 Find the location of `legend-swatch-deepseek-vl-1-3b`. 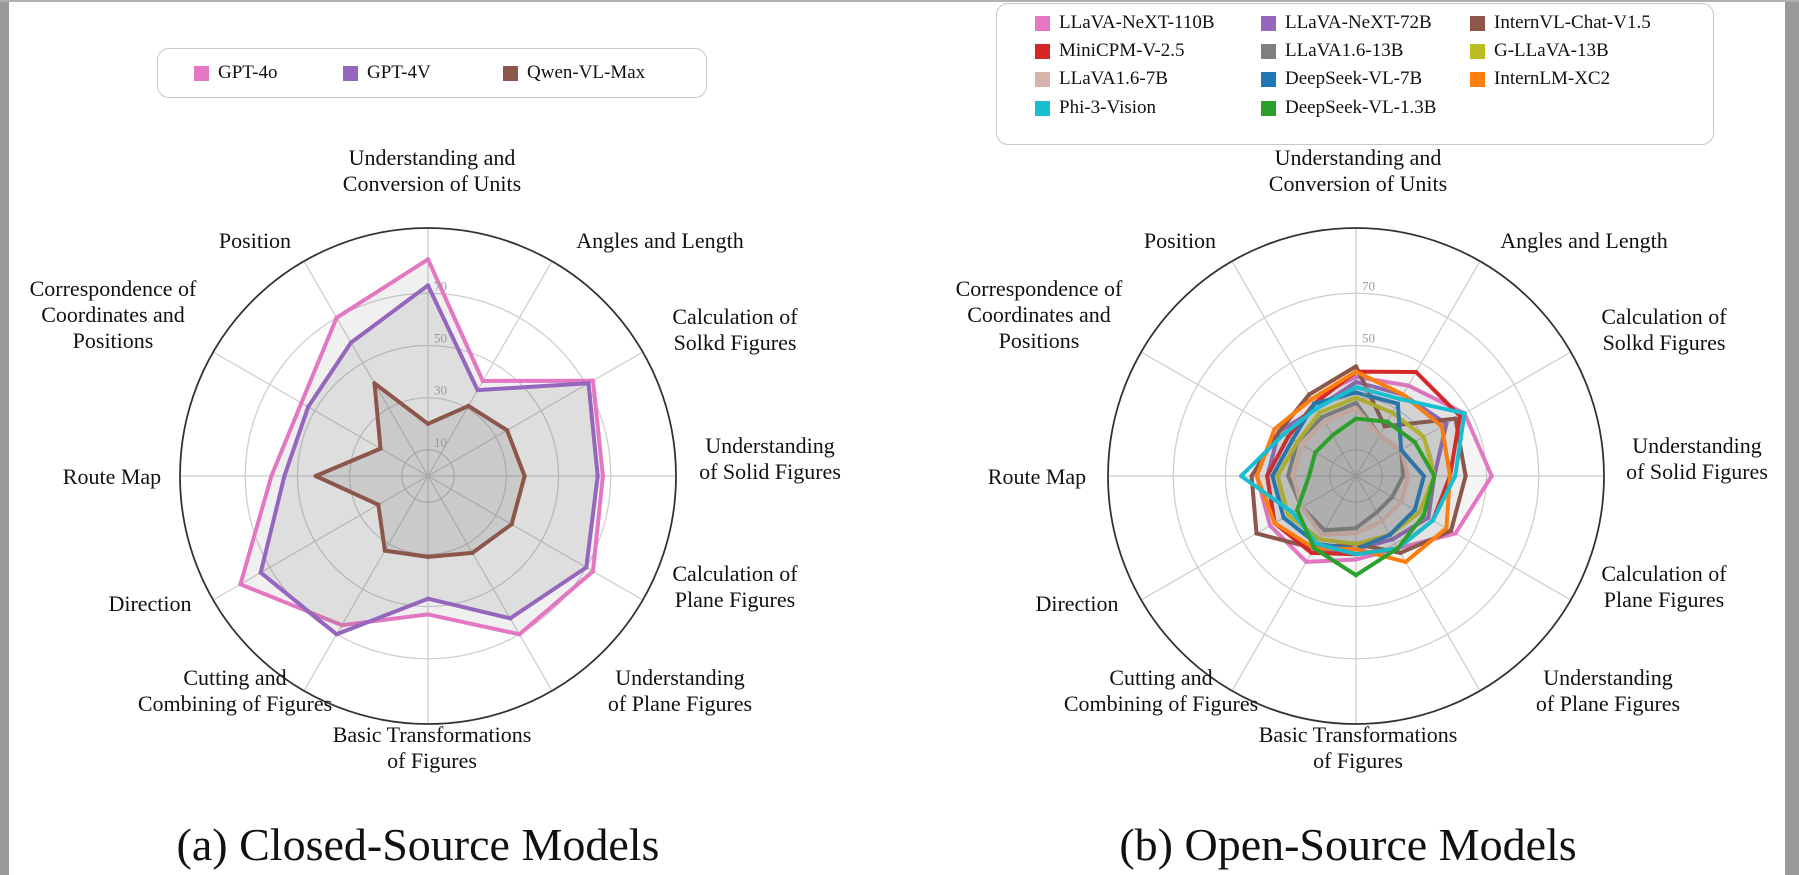

legend-swatch-deepseek-vl-1-3b is located at coordinates (1268, 108).